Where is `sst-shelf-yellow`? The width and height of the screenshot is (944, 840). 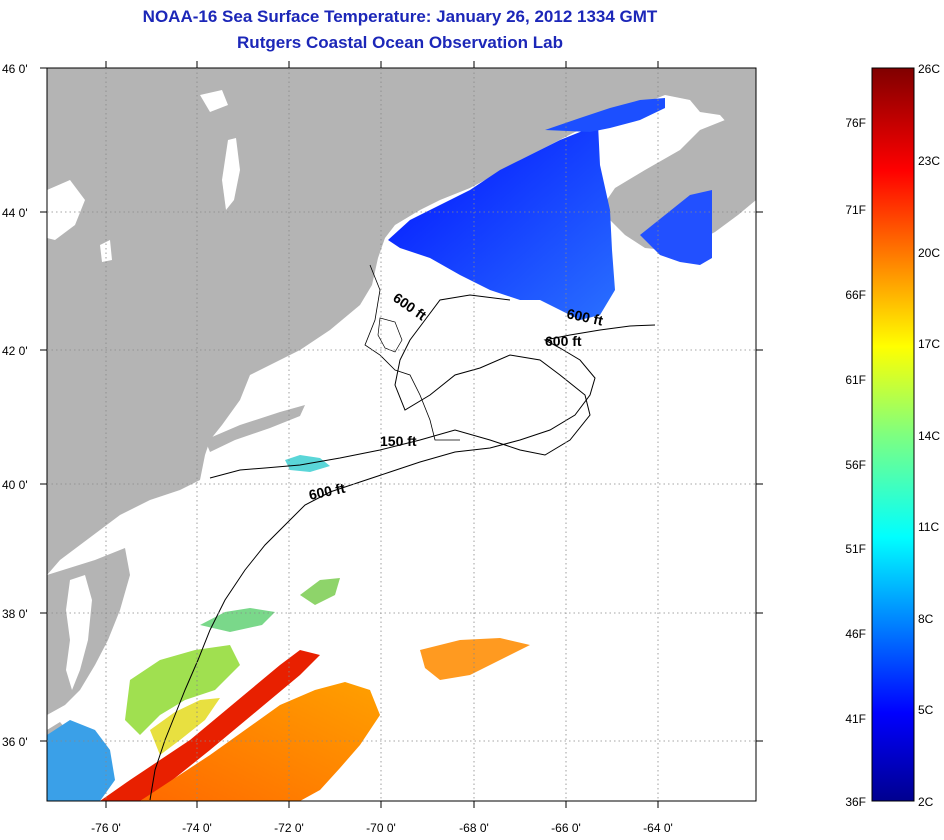 sst-shelf-yellow is located at coordinates (185, 726).